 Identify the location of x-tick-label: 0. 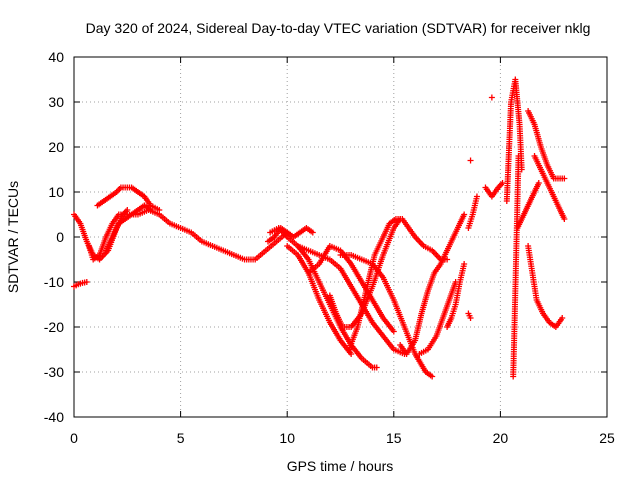
(74, 438).